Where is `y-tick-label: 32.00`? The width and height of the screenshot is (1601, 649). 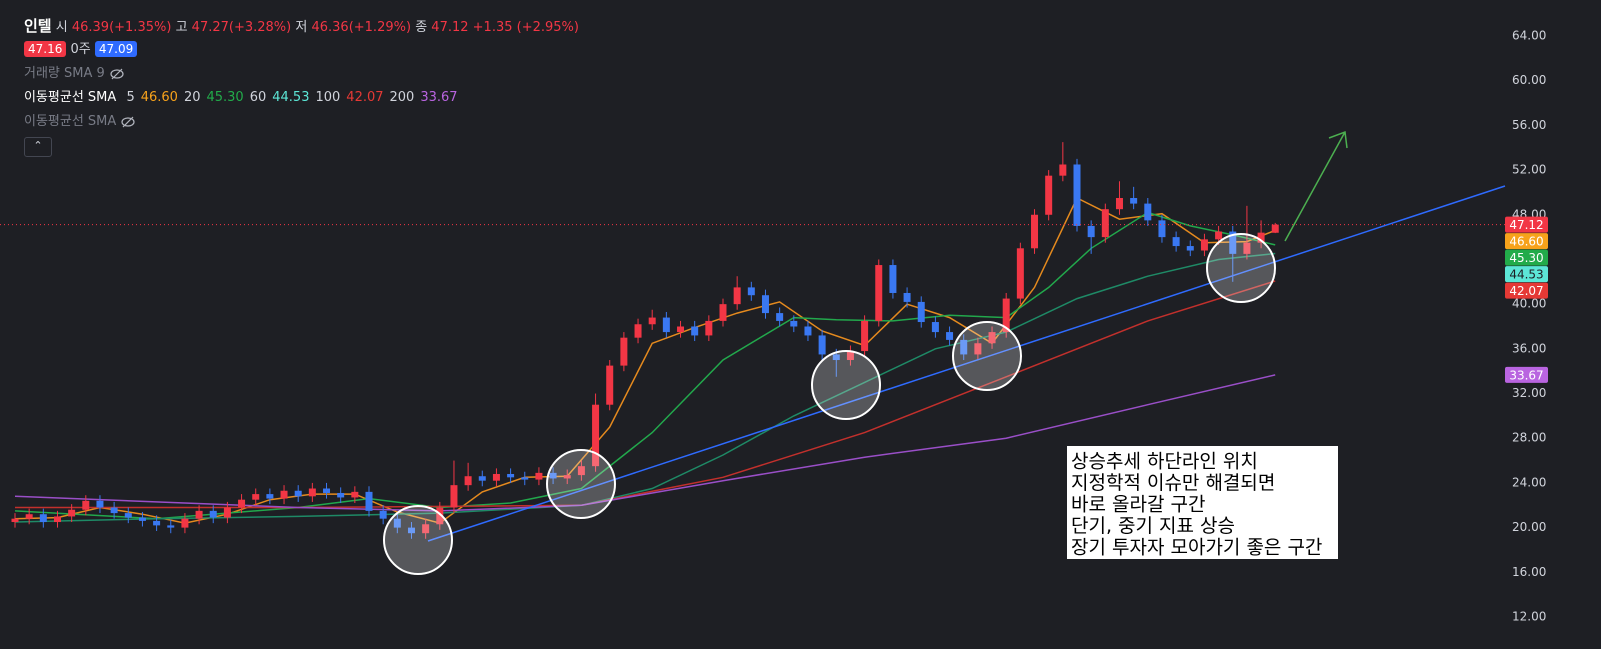 y-tick-label: 32.00 is located at coordinates (1529, 393).